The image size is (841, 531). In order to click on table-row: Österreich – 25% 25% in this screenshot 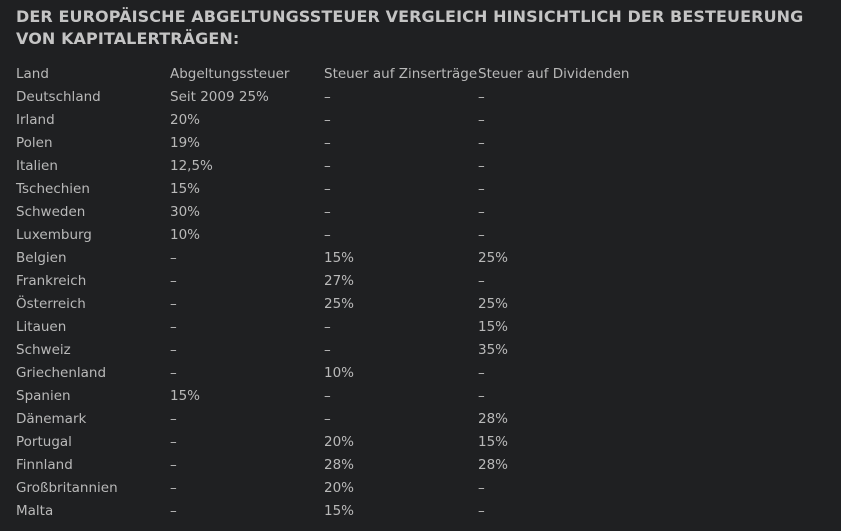, I will do `click(327, 303)`.